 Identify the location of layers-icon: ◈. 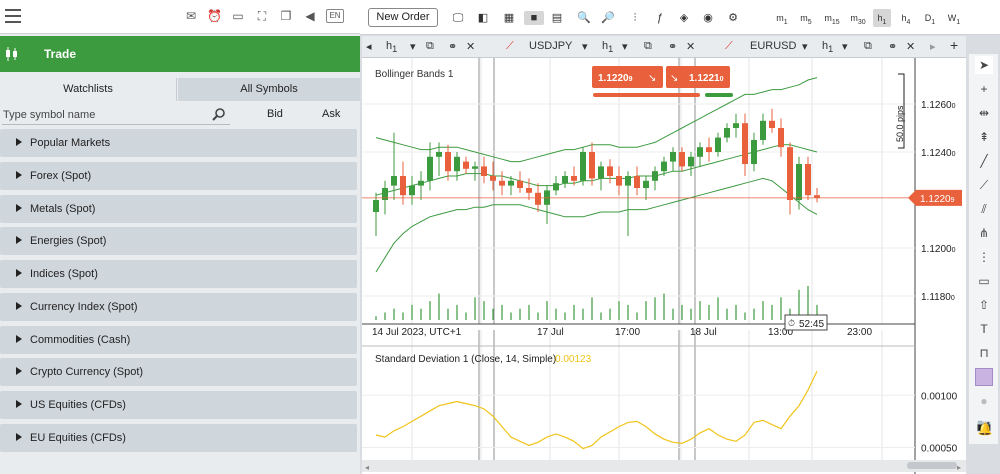
(684, 18).